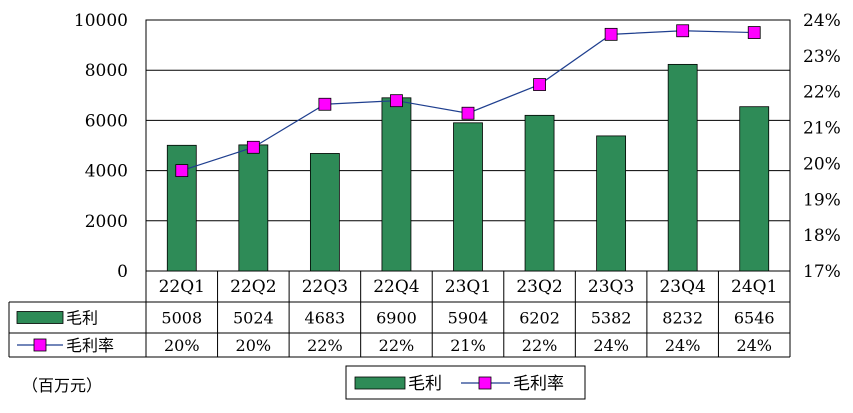 The image size is (853, 413). What do you see at coordinates (106, 121) in the screenshot?
I see `left-tick-label: 6000` at bounding box center [106, 121].